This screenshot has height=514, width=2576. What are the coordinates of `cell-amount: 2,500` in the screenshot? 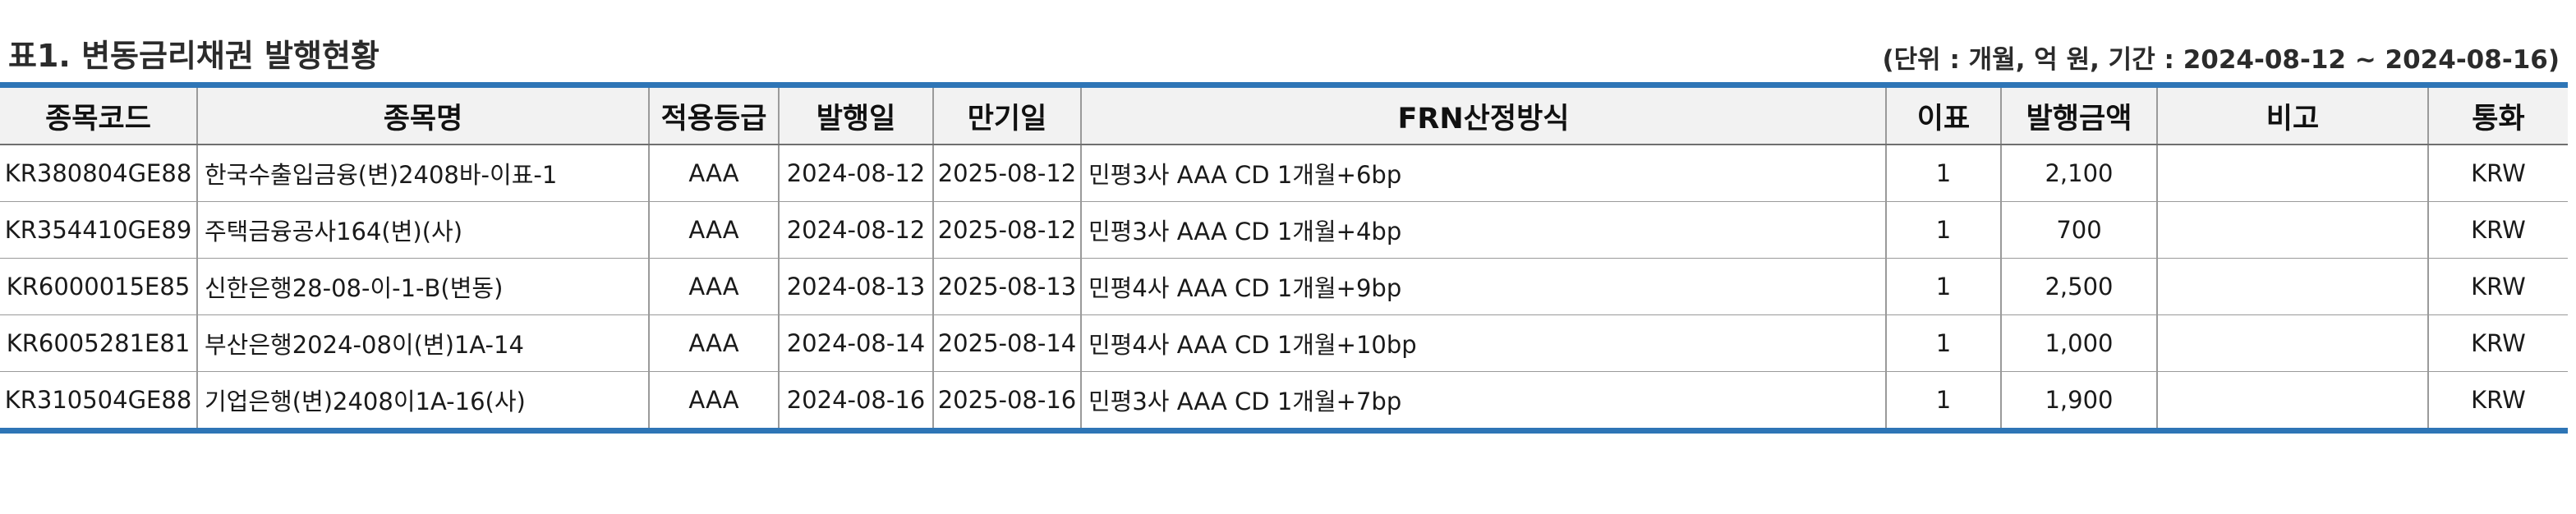 It's located at (2078, 286).